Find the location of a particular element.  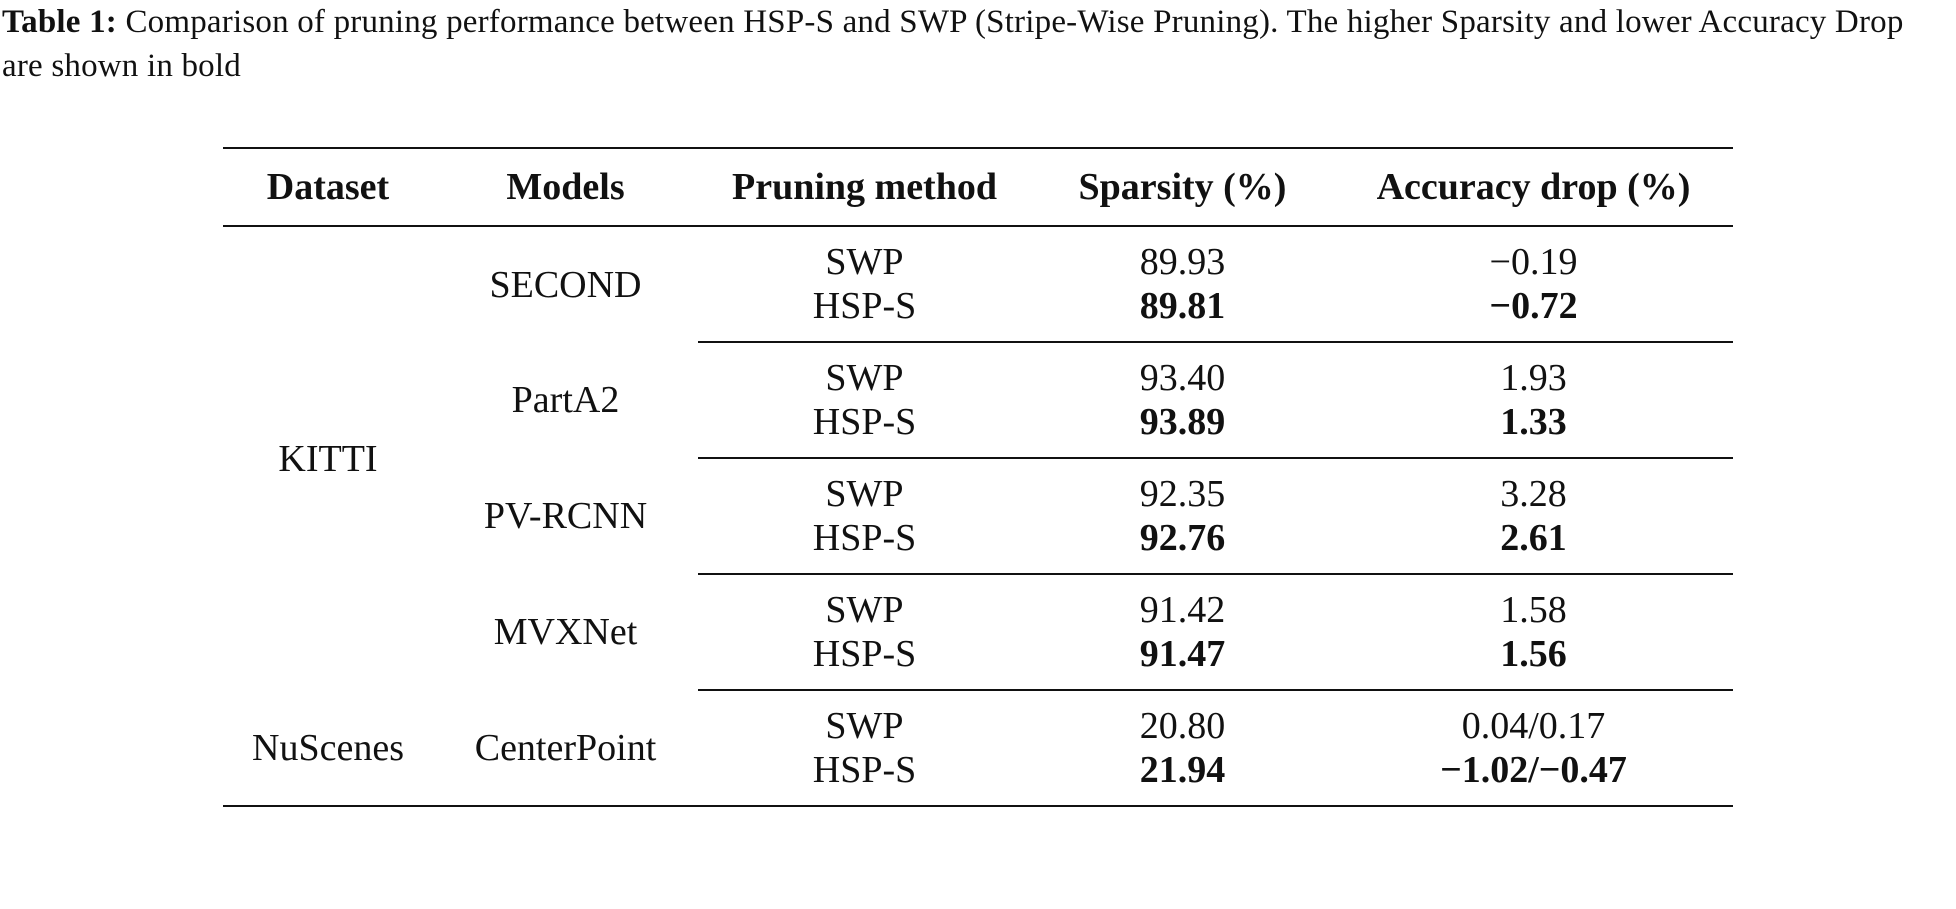

header-sparsity: Sparsity (%) is located at coordinates (1182, 187).